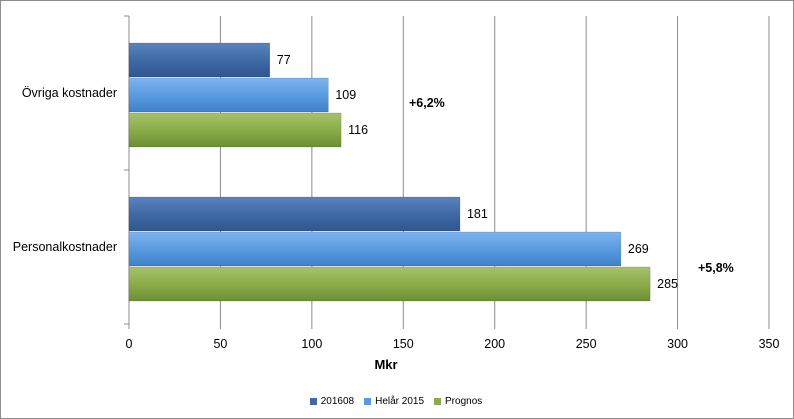 This screenshot has width=794, height=419. I want to click on legend-item: 201608, so click(332, 401).